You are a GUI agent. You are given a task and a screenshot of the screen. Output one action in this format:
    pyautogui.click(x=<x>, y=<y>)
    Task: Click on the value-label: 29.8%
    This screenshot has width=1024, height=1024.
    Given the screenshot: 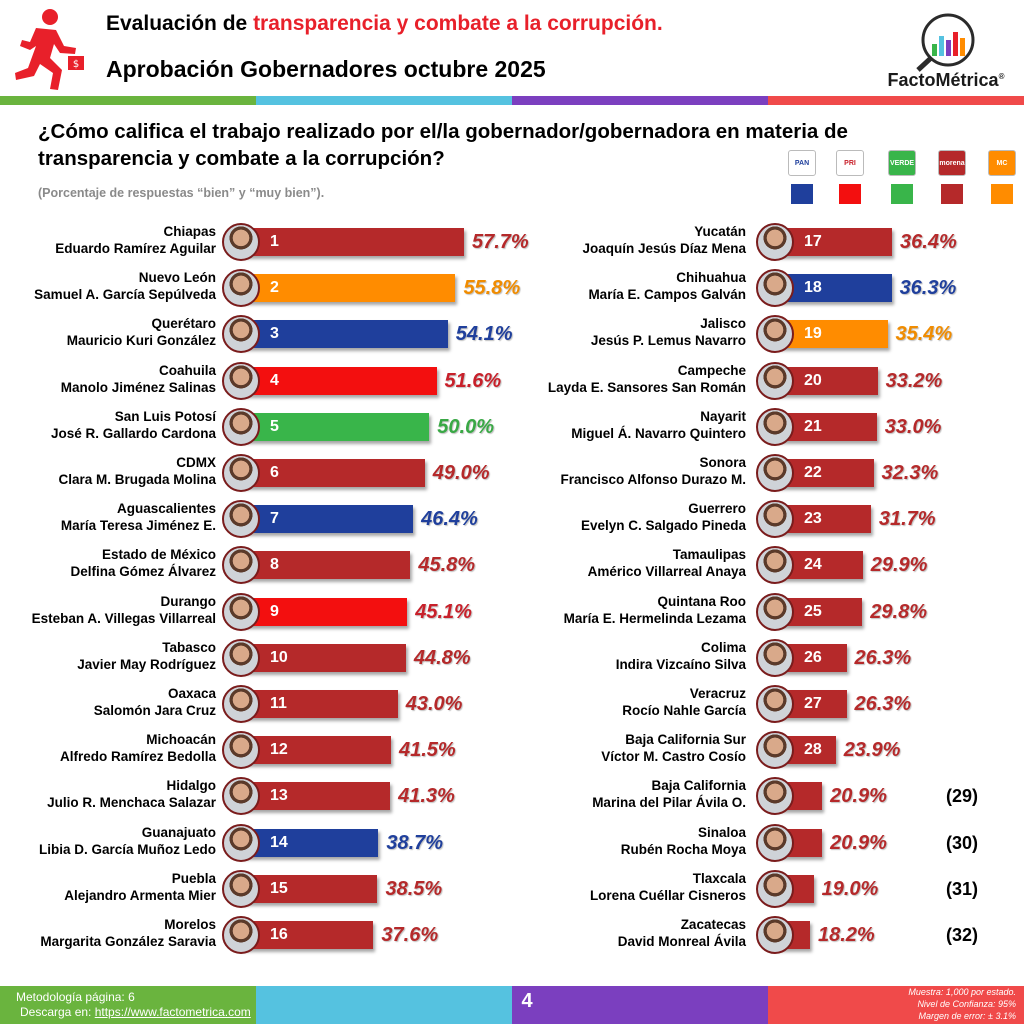 What is the action you would take?
    pyautogui.click(x=898, y=611)
    